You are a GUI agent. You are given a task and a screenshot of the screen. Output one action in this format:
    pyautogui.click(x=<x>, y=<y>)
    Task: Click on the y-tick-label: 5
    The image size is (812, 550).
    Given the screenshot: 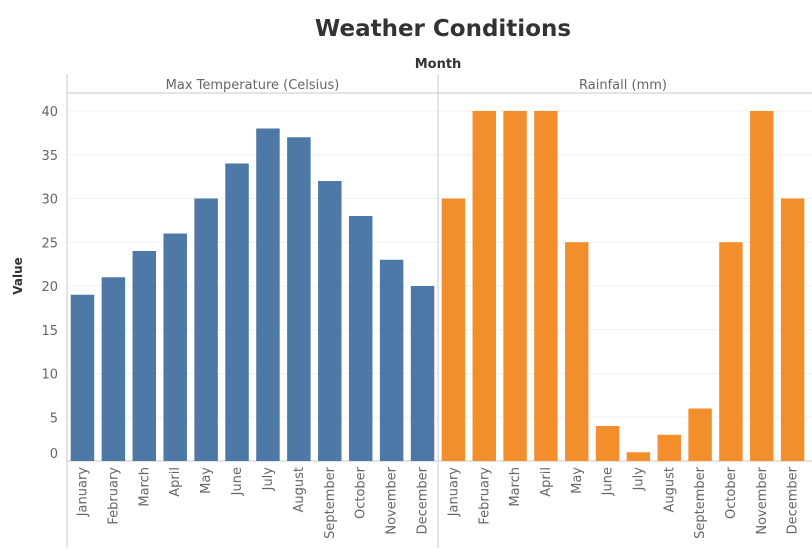 What is the action you would take?
    pyautogui.click(x=54, y=418)
    